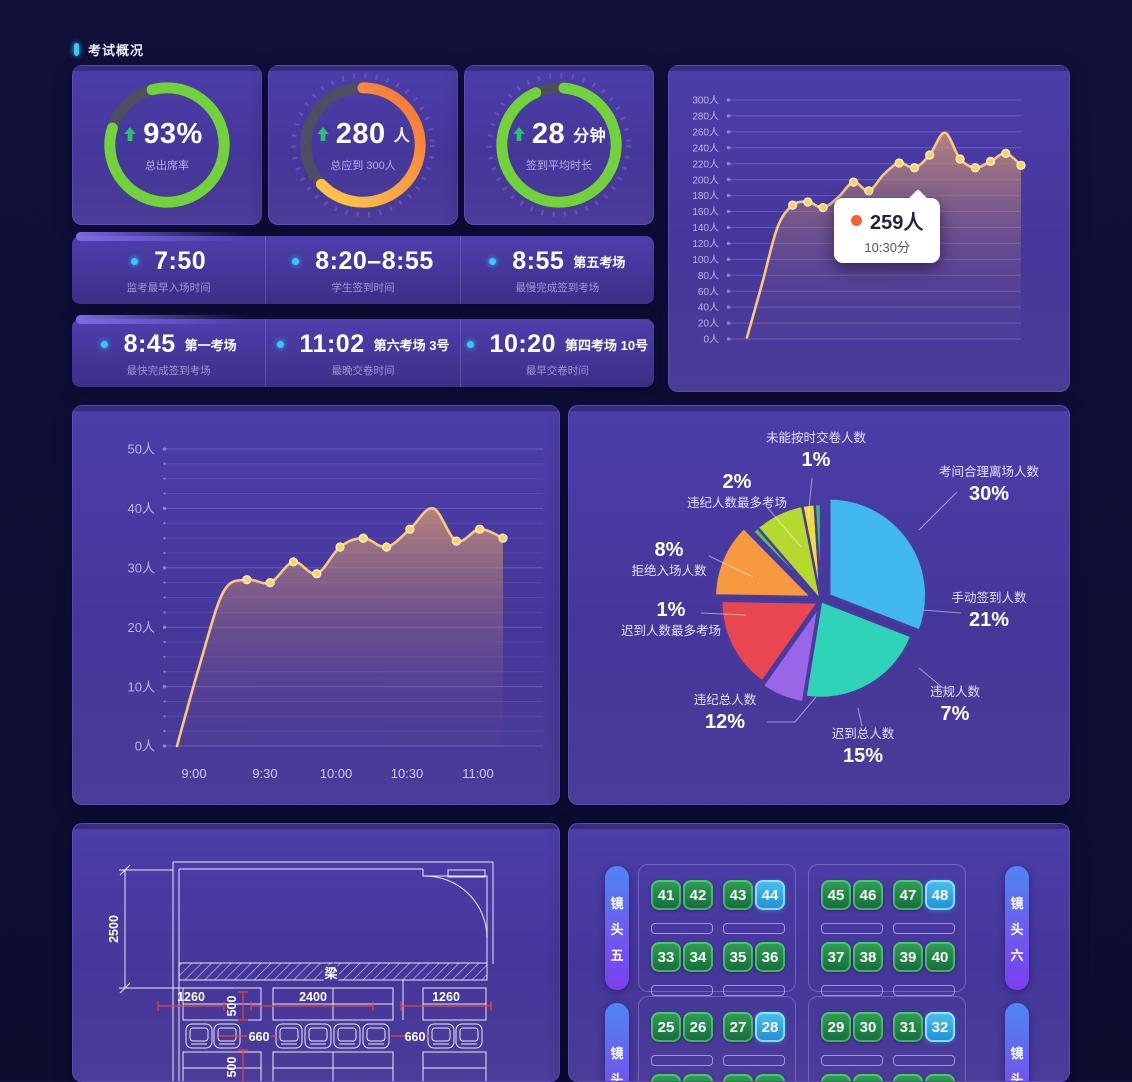 The image size is (1132, 1082). Describe the element at coordinates (705, 212) in the screenshot. I see `svg-text: 160人` at that location.